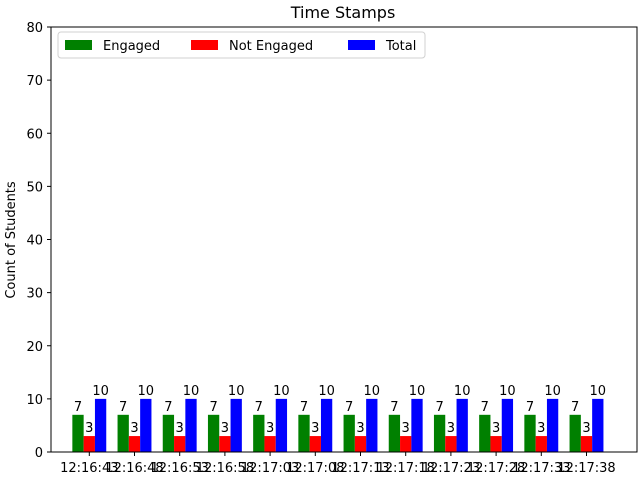 This screenshot has width=640, height=480. What do you see at coordinates (451, 468) in the screenshot?
I see `x-tick-label: 12:17:23` at bounding box center [451, 468].